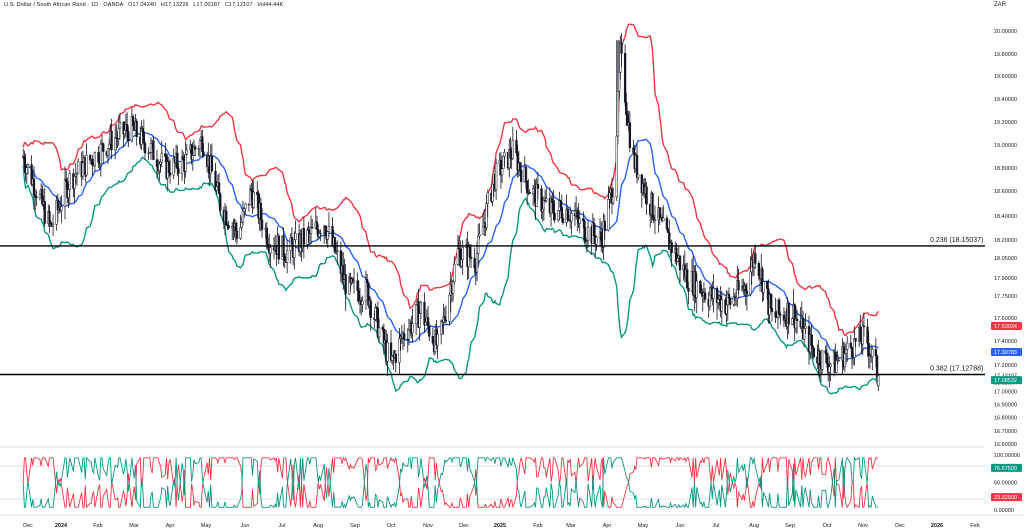 The height and width of the screenshot is (532, 1024). I want to click on osc-green-line, so click(450, 482).